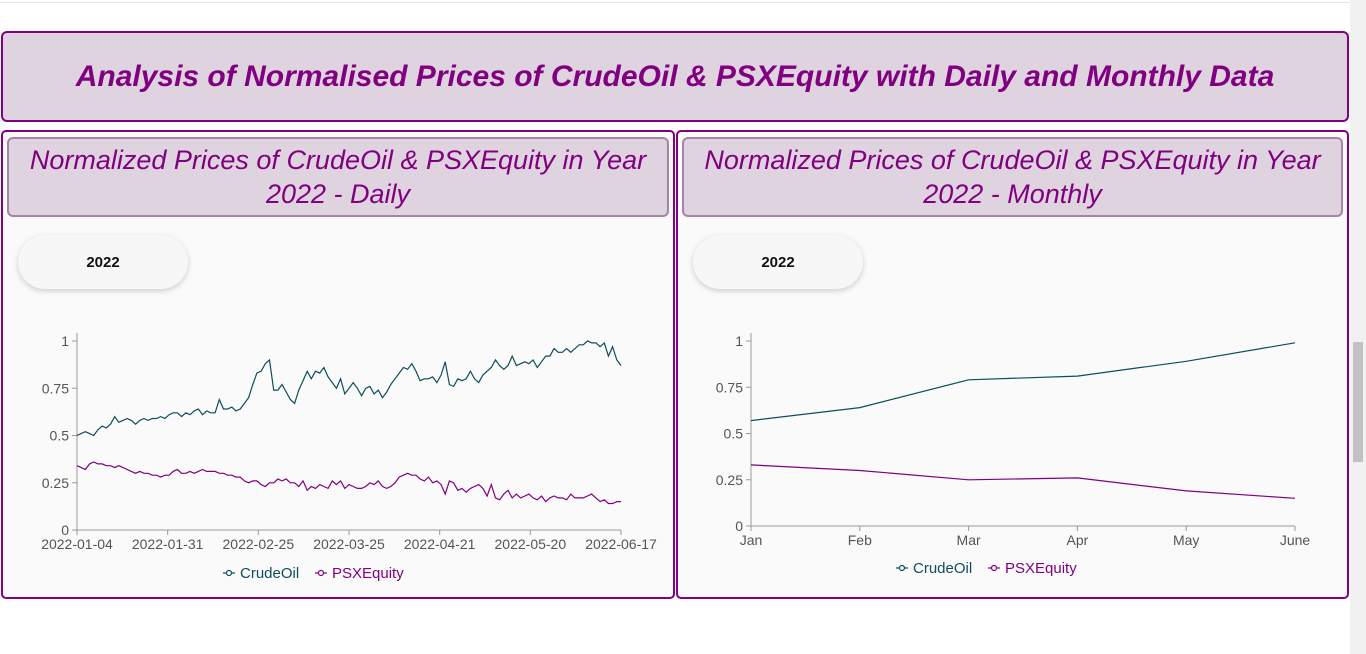 This screenshot has width=1366, height=654. I want to click on scrollbar-thumb, so click(1358, 402).